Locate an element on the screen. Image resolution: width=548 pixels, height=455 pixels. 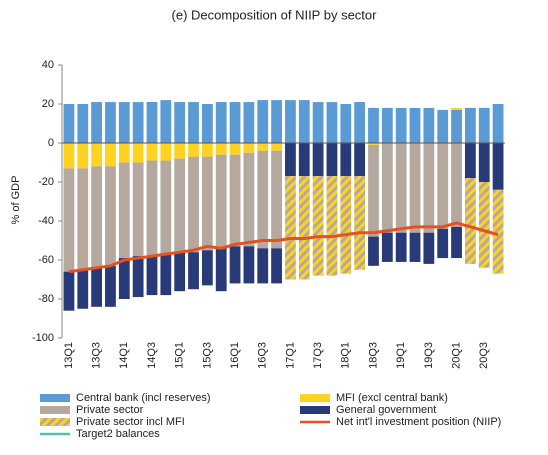
x-tick-label: 17Q3 is located at coordinates (318, 355).